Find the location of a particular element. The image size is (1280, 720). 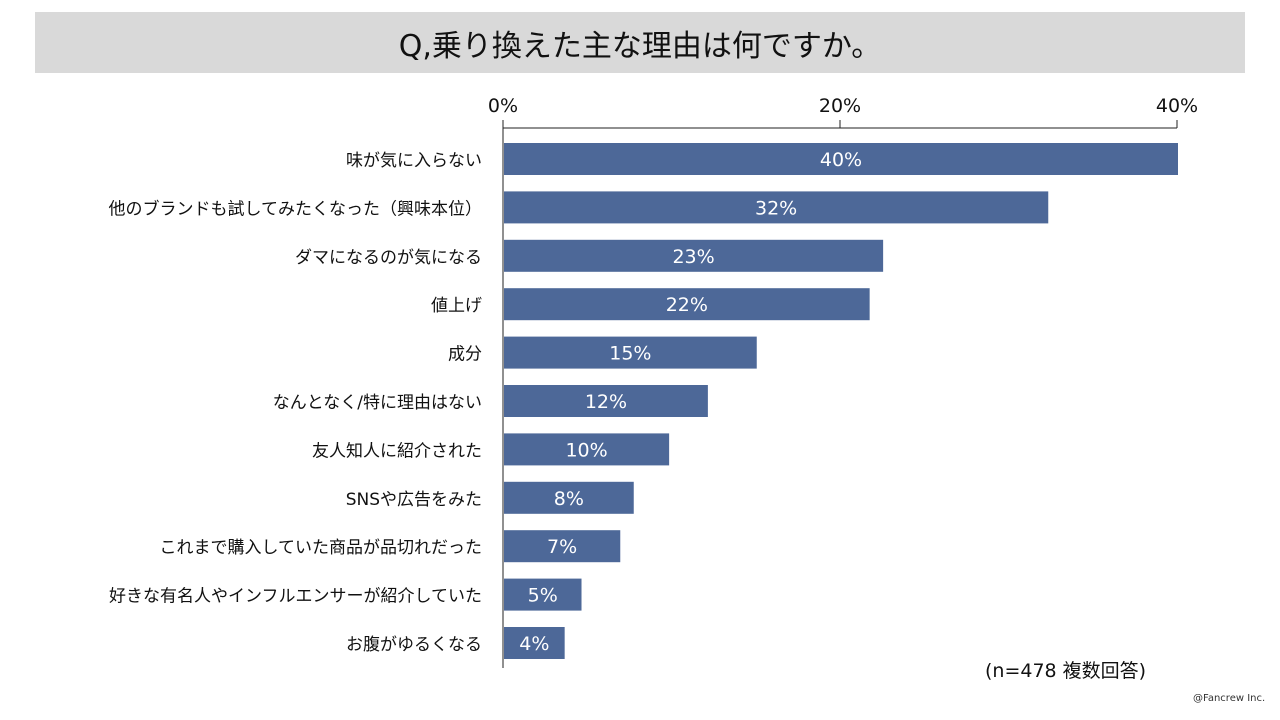

data-label: 5% is located at coordinates (543, 596).